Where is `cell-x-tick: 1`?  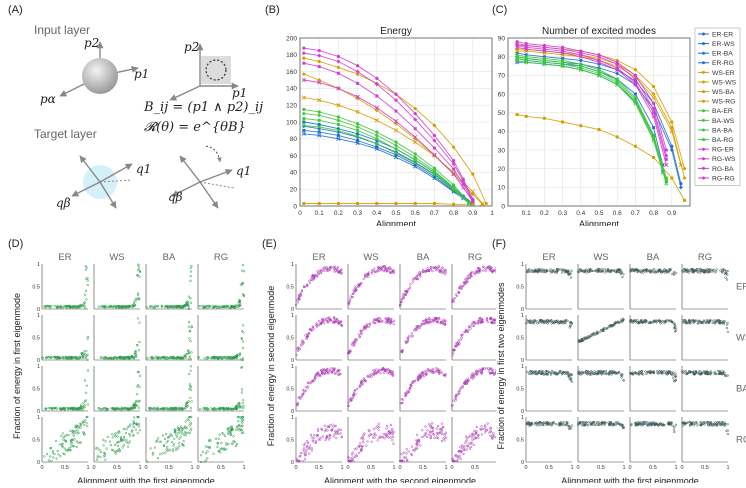
cell-x-tick: 1 is located at coordinates (445, 468).